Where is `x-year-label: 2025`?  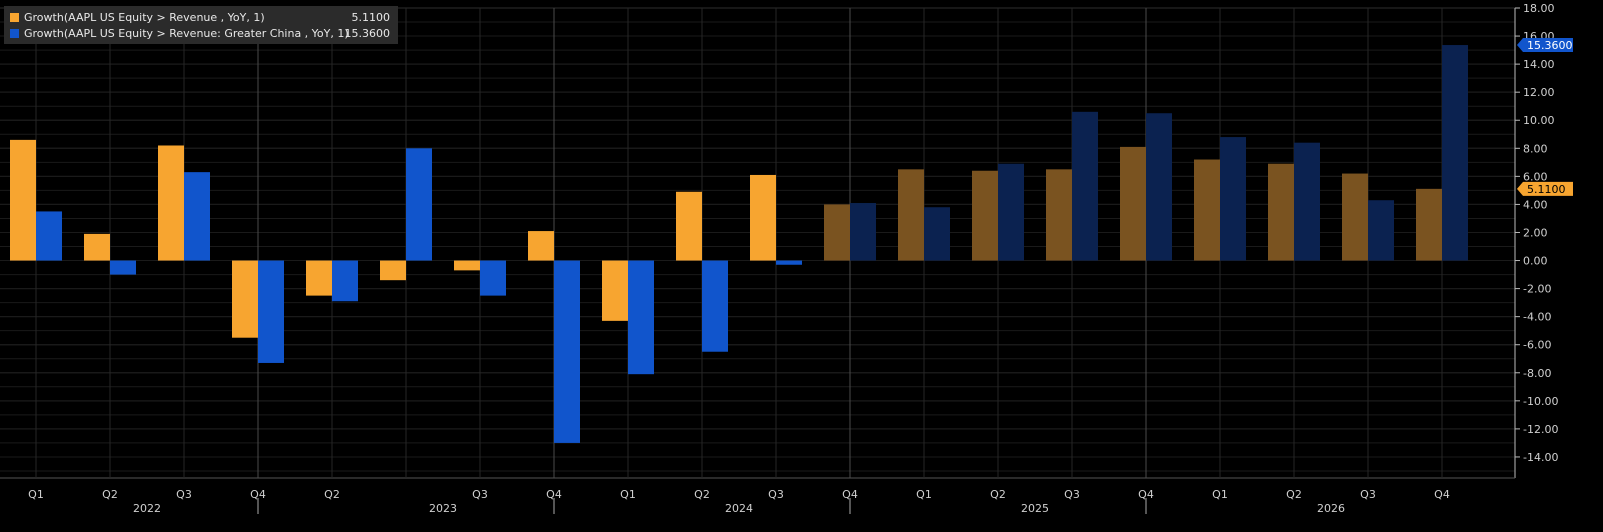 x-year-label: 2025 is located at coordinates (1035, 508).